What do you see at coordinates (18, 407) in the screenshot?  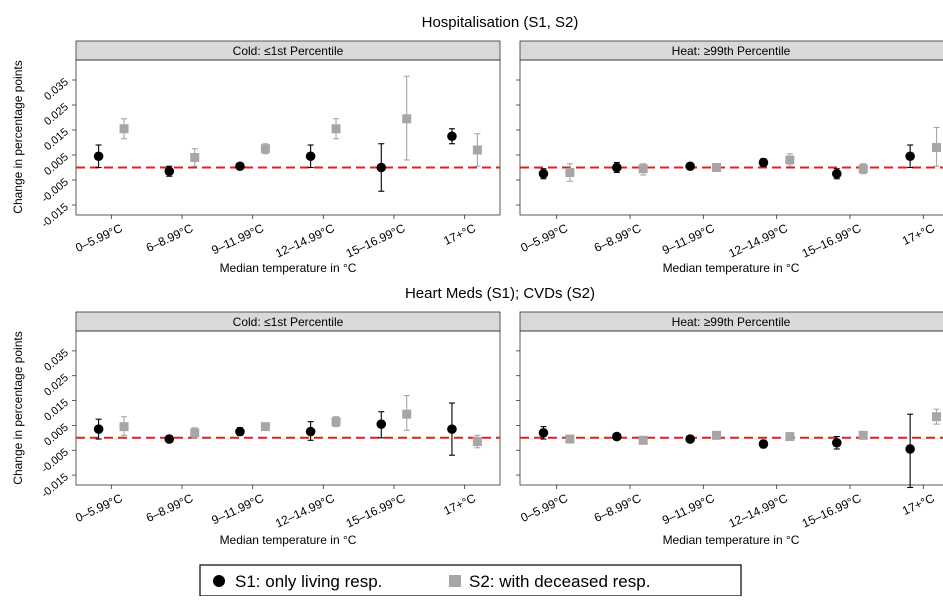 I see `y-axis-label-bottom: Change in percentage points` at bounding box center [18, 407].